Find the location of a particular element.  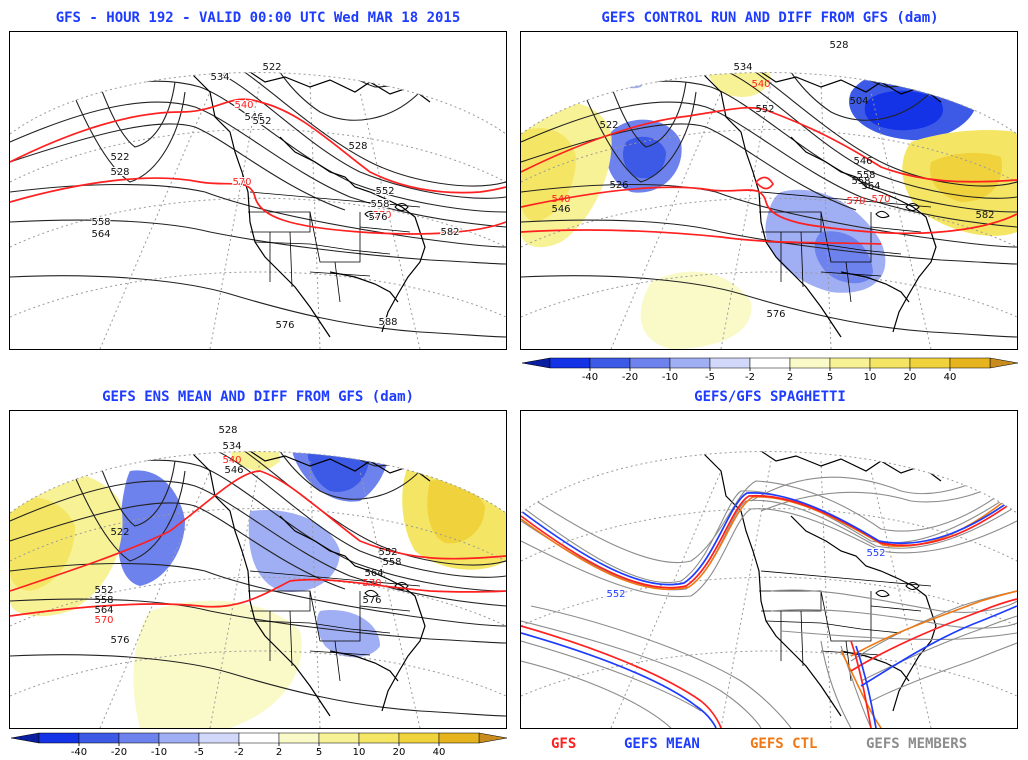

ctl-contour-label-15: 582 is located at coordinates (984, 215).